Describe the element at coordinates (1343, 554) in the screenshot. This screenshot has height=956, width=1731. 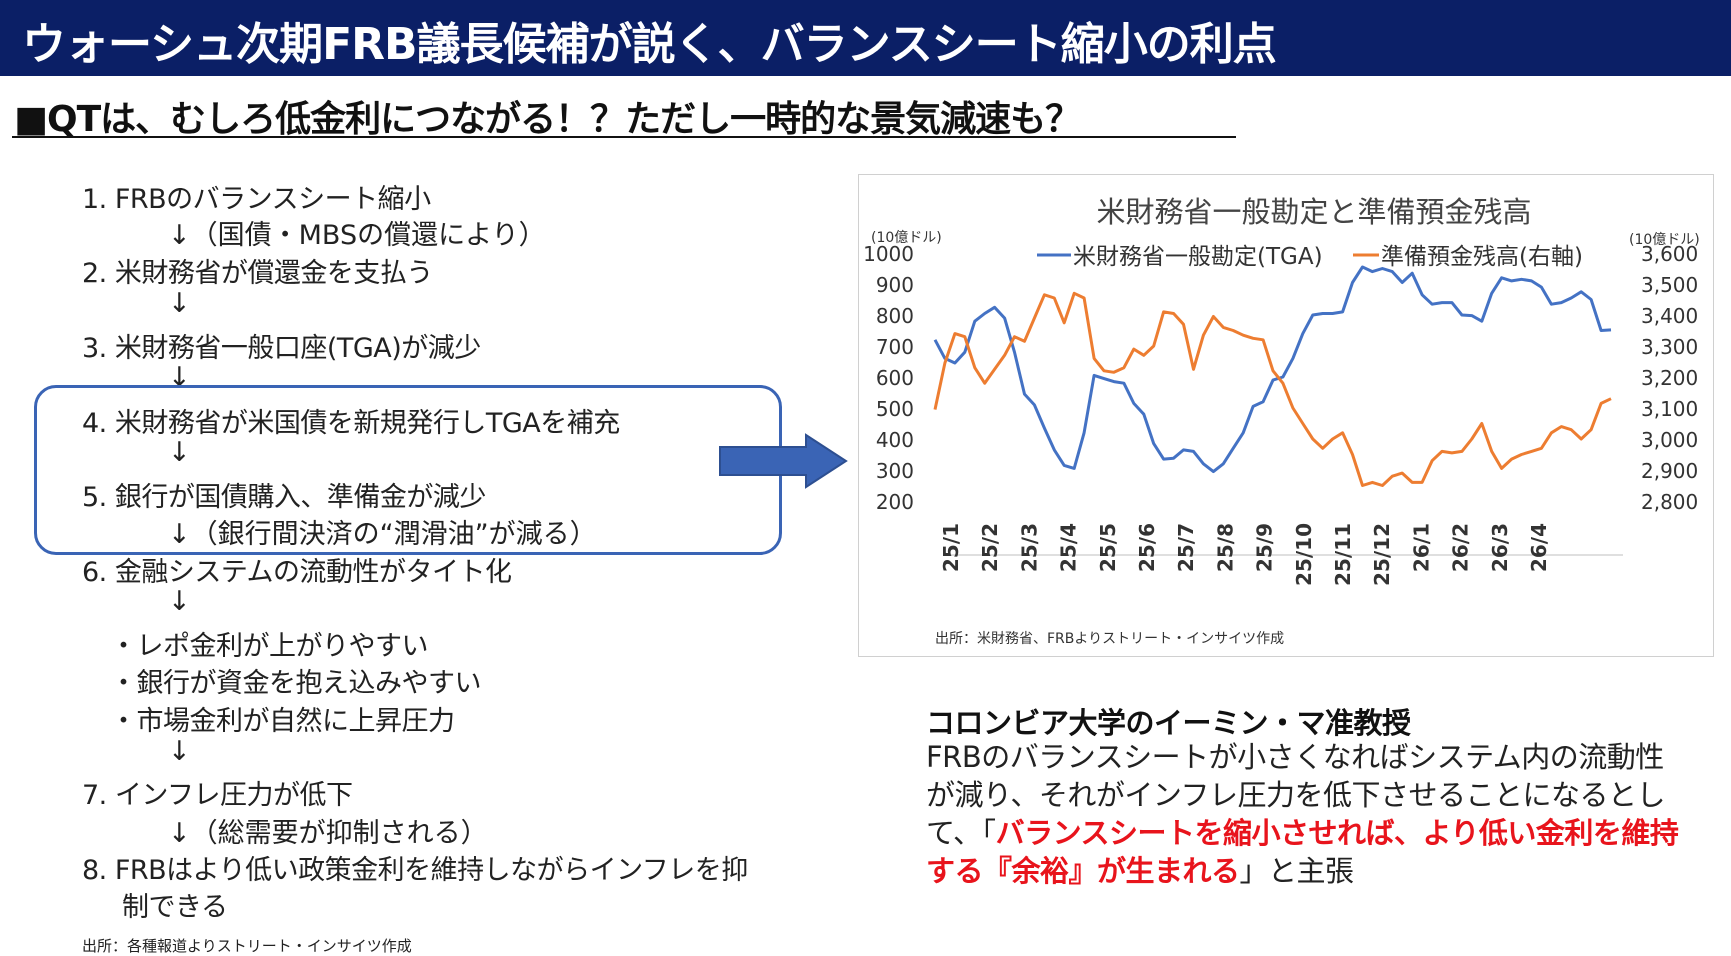
I see `x-tick-label: 25/11` at that location.